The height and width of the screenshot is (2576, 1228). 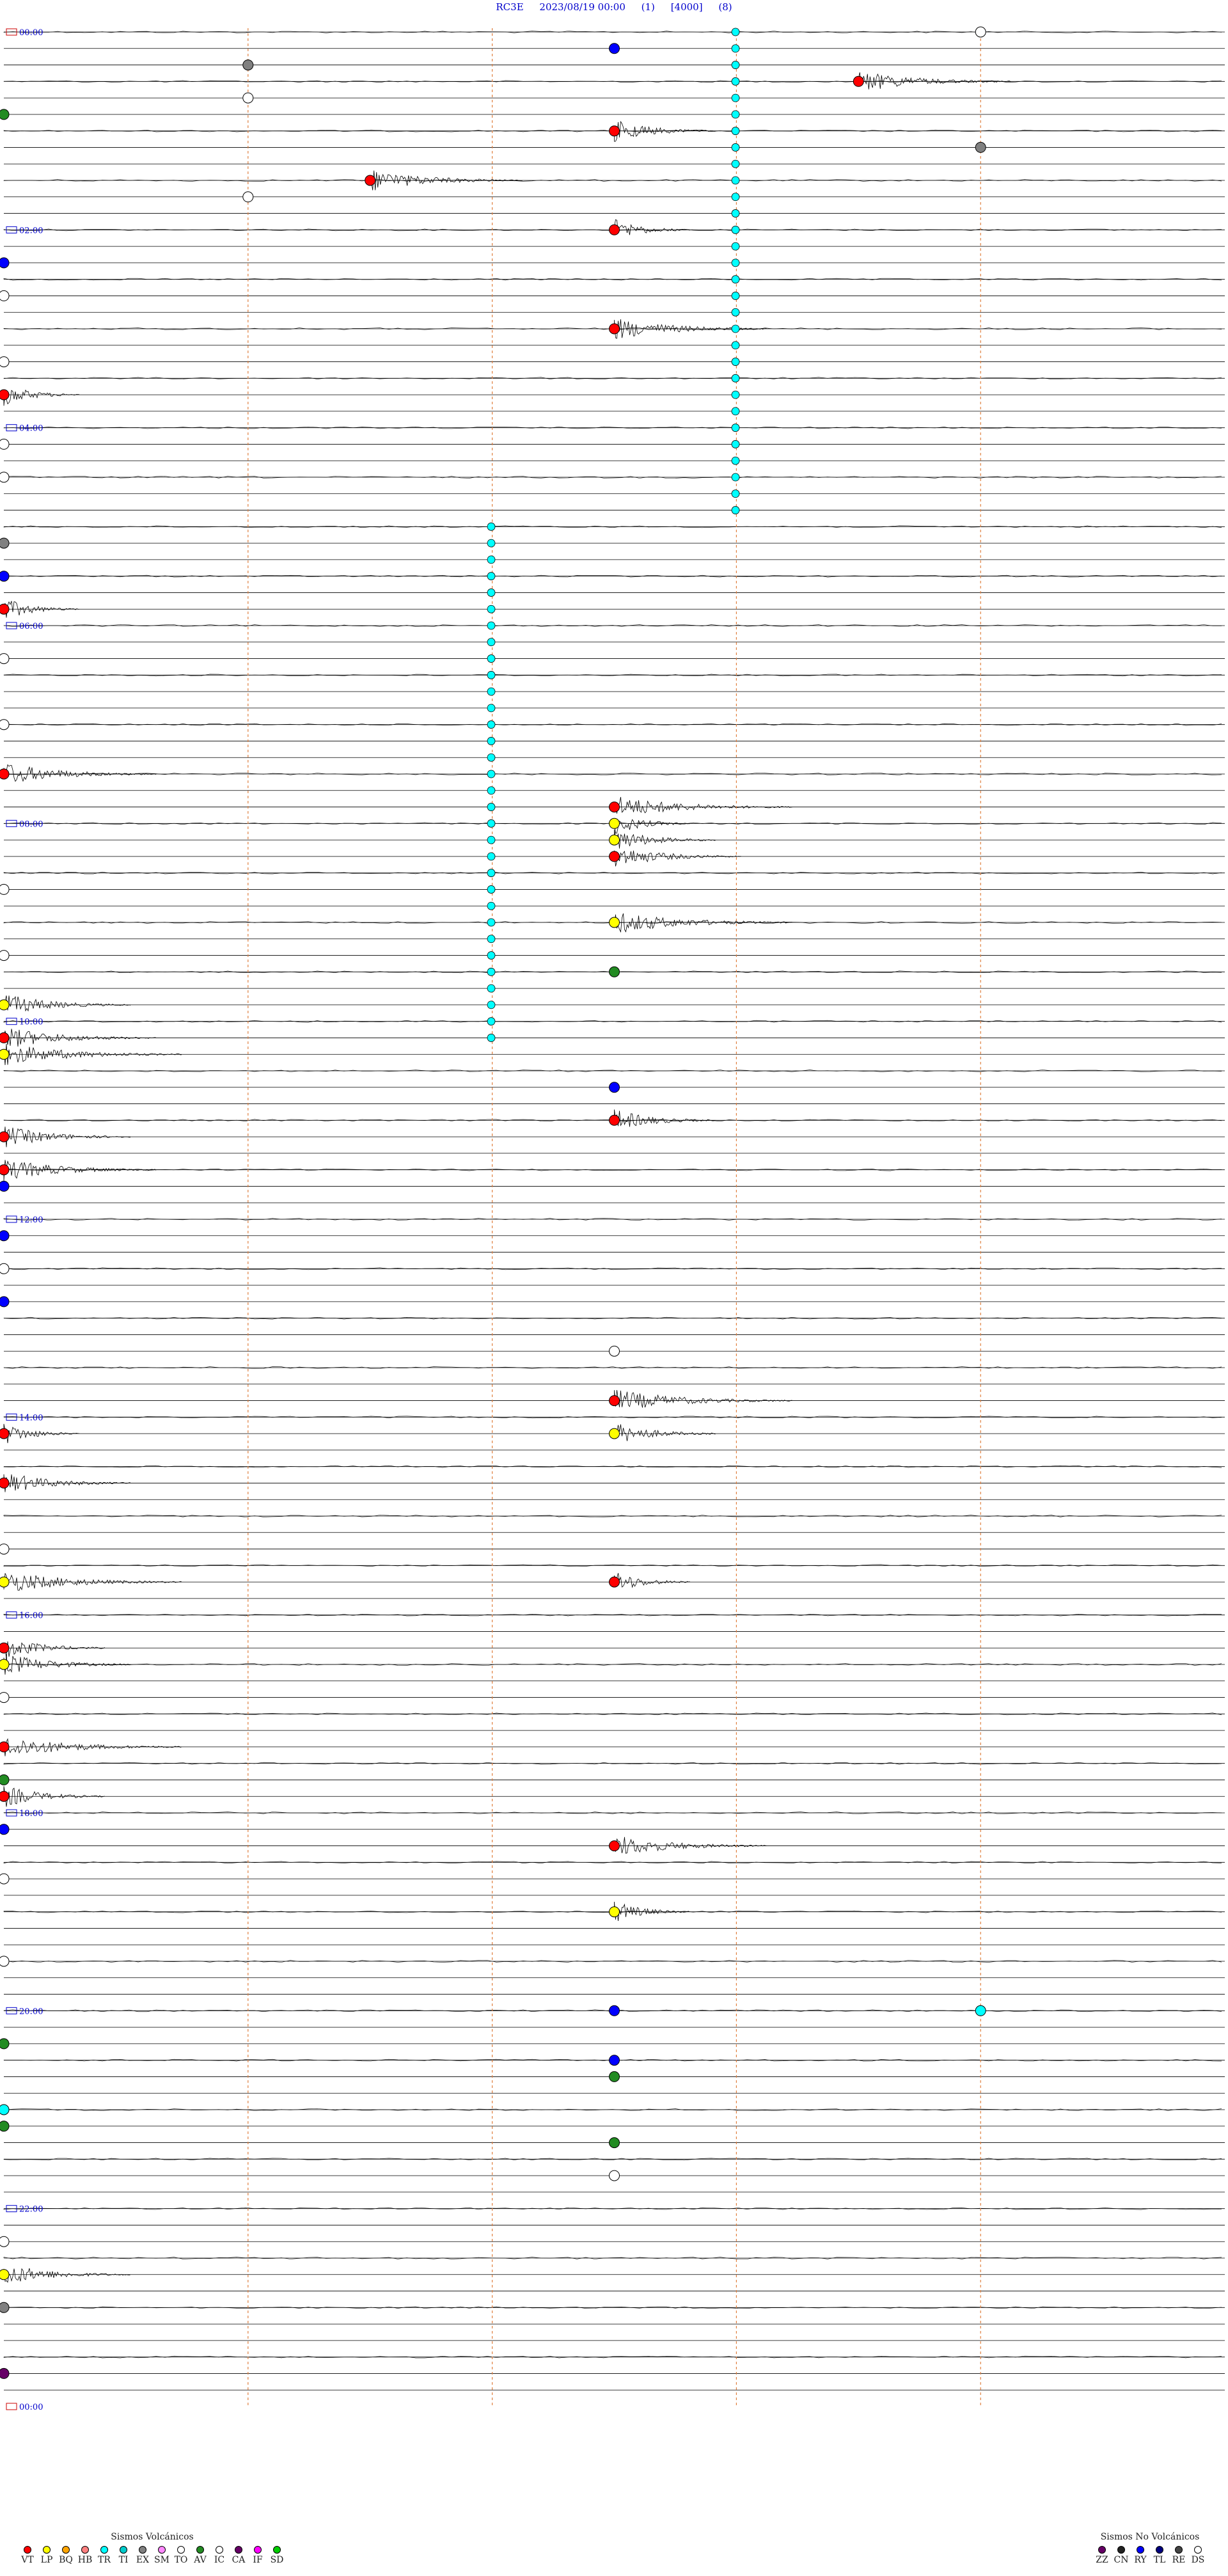 I want to click on legend-volcanic-title: Sismos Volcánicos, so click(x=152, y=2537).